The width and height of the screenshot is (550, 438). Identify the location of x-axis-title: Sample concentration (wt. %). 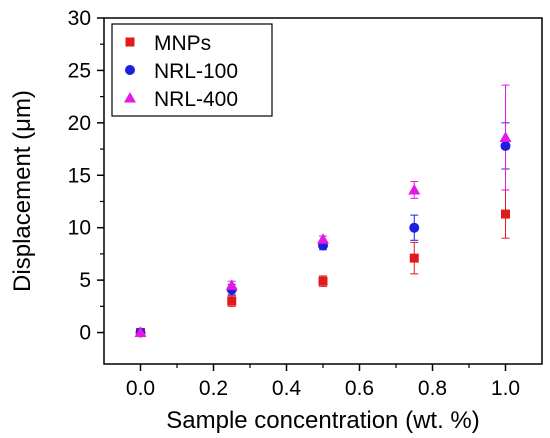
(322, 420).